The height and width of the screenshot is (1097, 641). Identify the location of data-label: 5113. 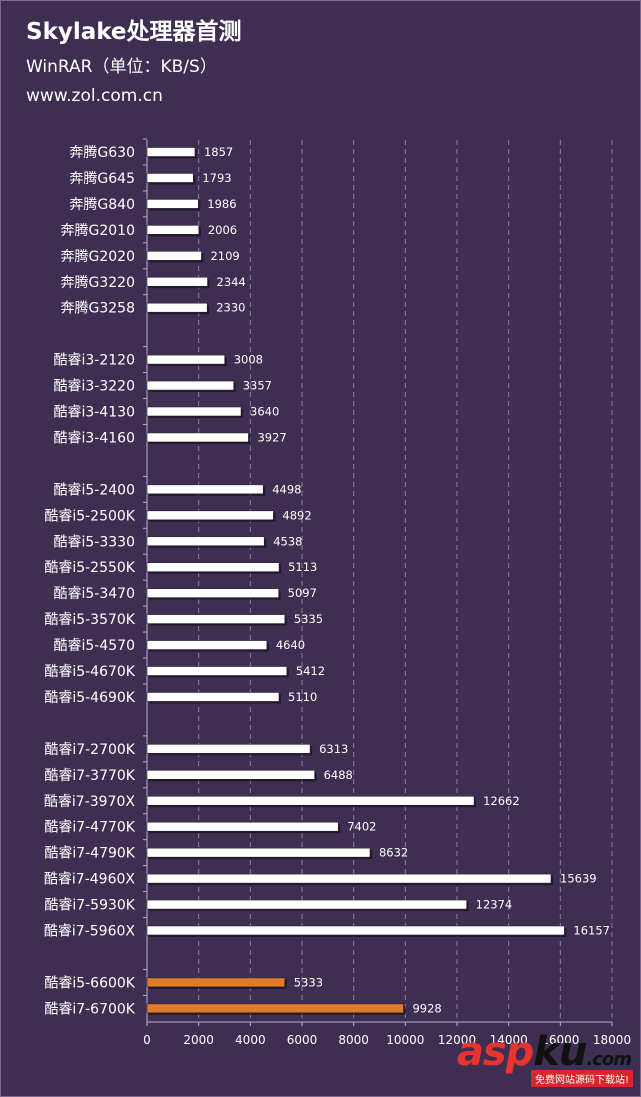
(302, 567).